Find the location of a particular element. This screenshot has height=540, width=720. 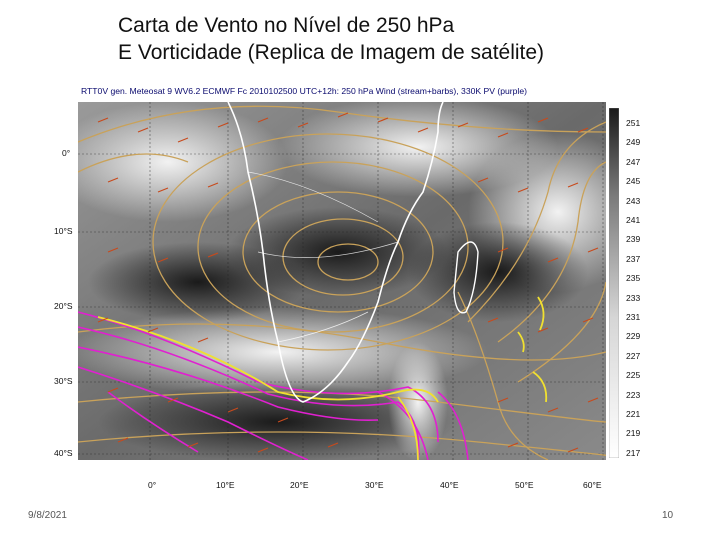

colorbar-label: 229 is located at coordinates (633, 336).